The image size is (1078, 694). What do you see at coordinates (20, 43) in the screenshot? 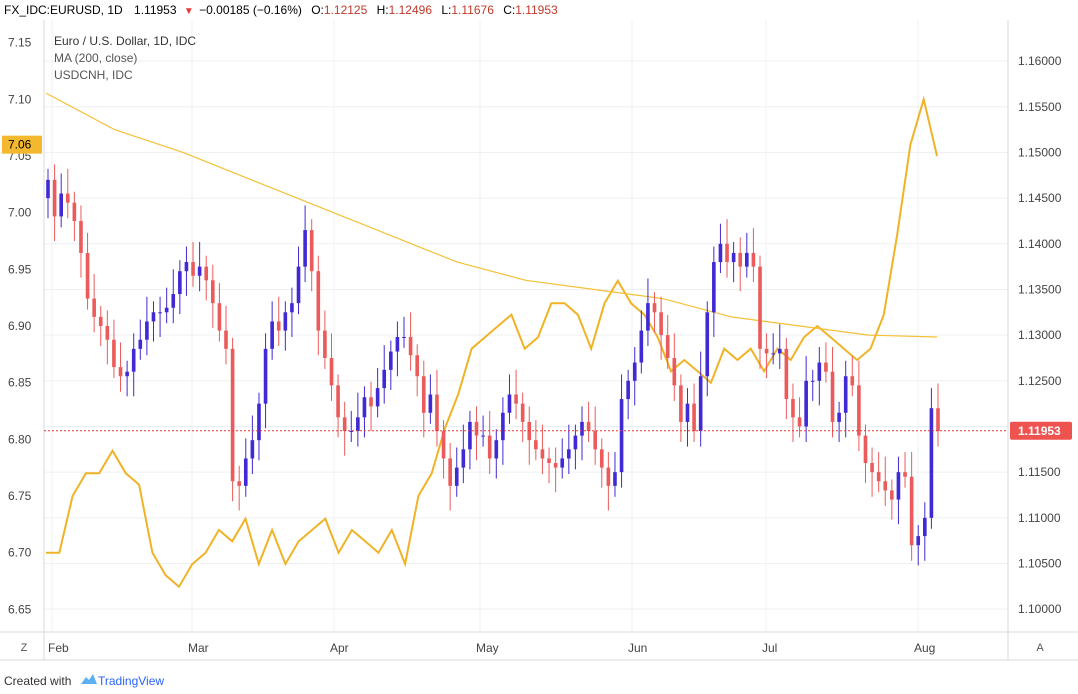
I see `left-tick-label: 7.15` at bounding box center [20, 43].